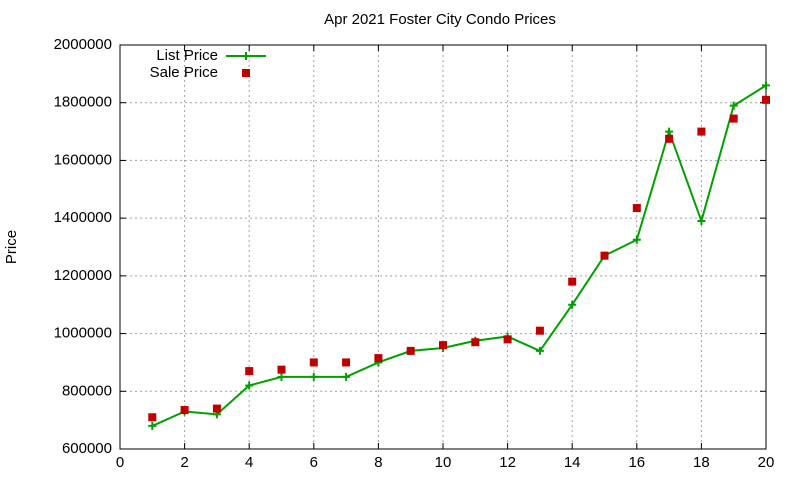 Image resolution: width=800 pixels, height=480 pixels. I want to click on x-tick-label: 8, so click(378, 462).